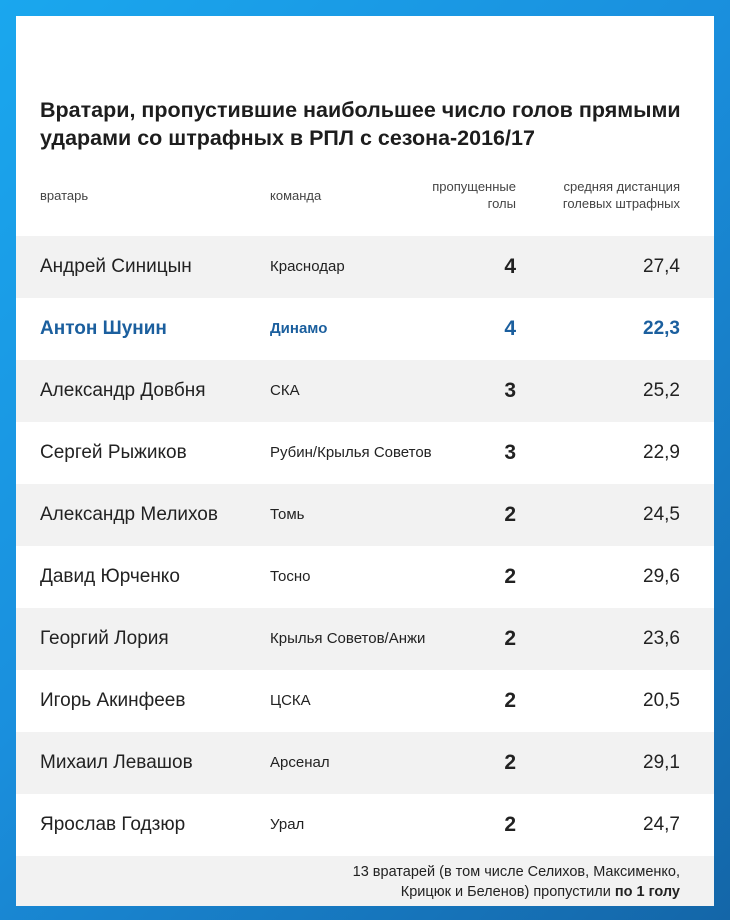  Describe the element at coordinates (110, 576) in the screenshot. I see `goalkeeper-name: Давид Юрченко` at that location.